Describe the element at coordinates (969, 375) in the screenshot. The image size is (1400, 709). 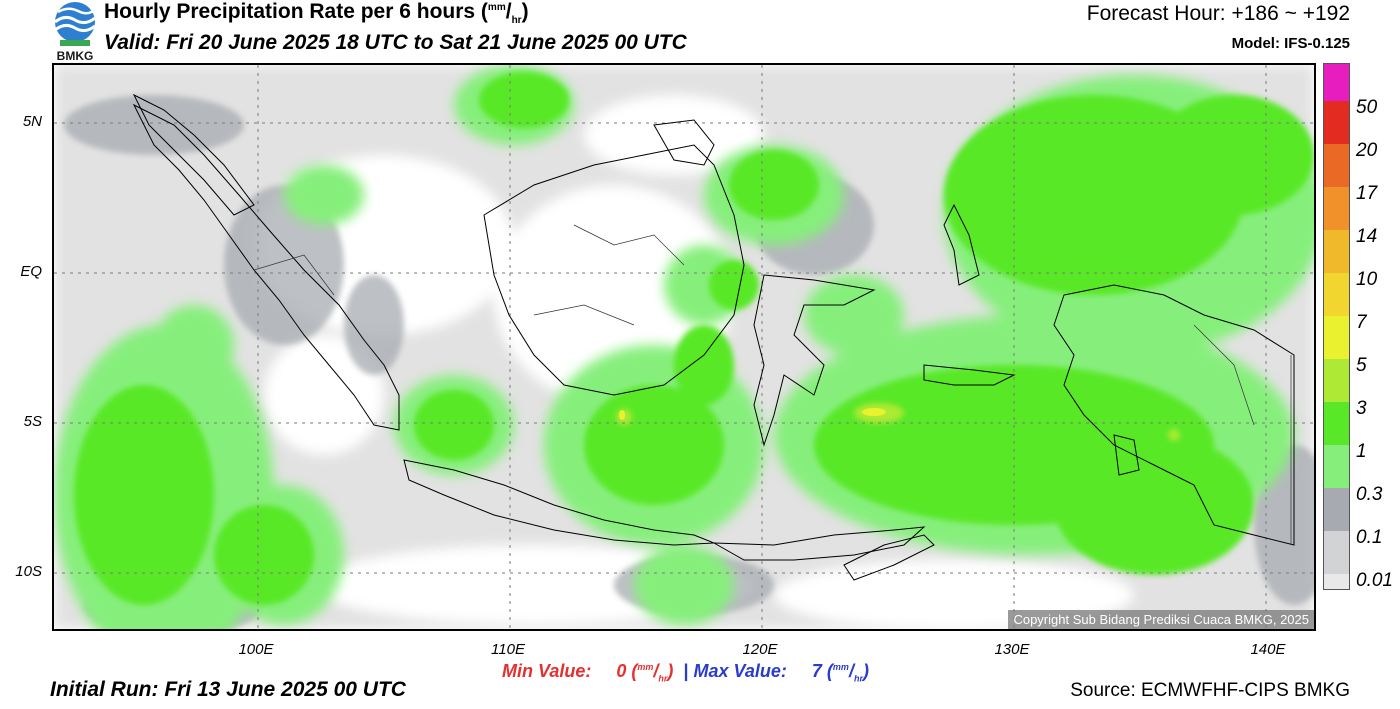
I see `seram-coast` at that location.